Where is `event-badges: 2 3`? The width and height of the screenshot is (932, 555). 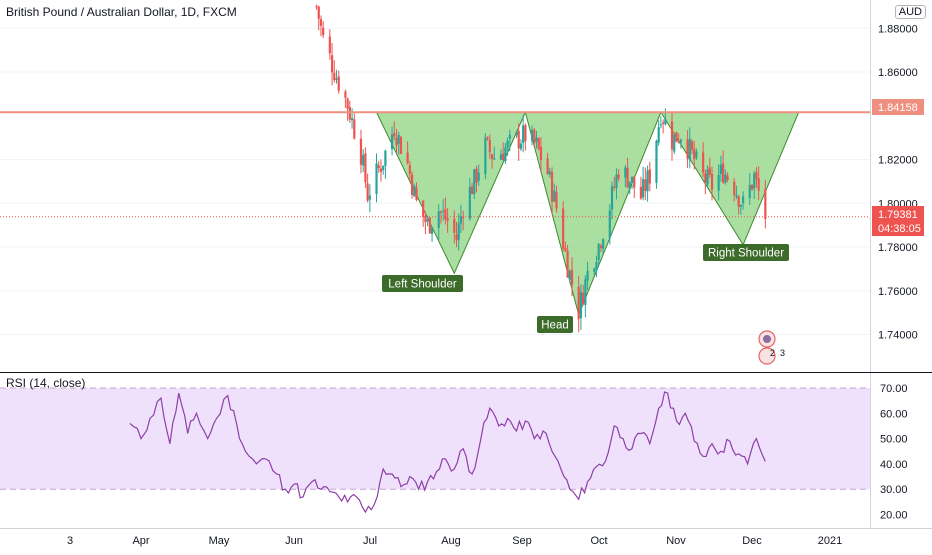 event-badges: 2 3 is located at coordinates (771, 347).